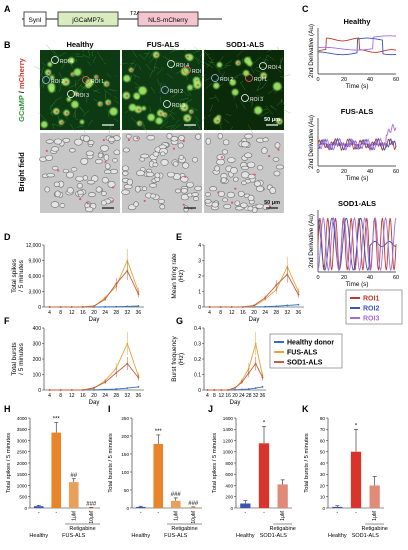 Image resolution: width=408 pixels, height=550 pixels. What do you see at coordinates (22, 440) in the screenshot?
I see `y-tick-label: 3000` at bounding box center [22, 440].